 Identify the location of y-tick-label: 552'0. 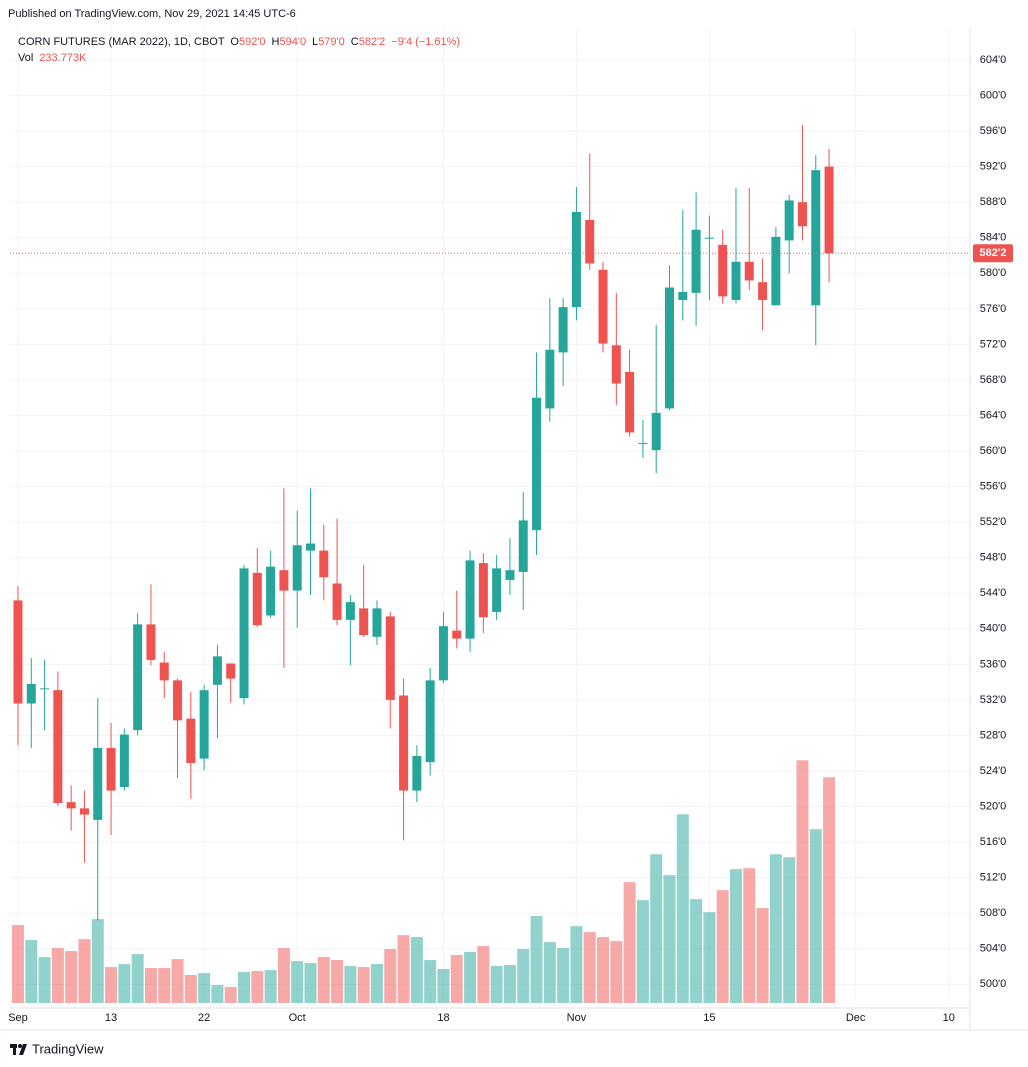
(993, 522).